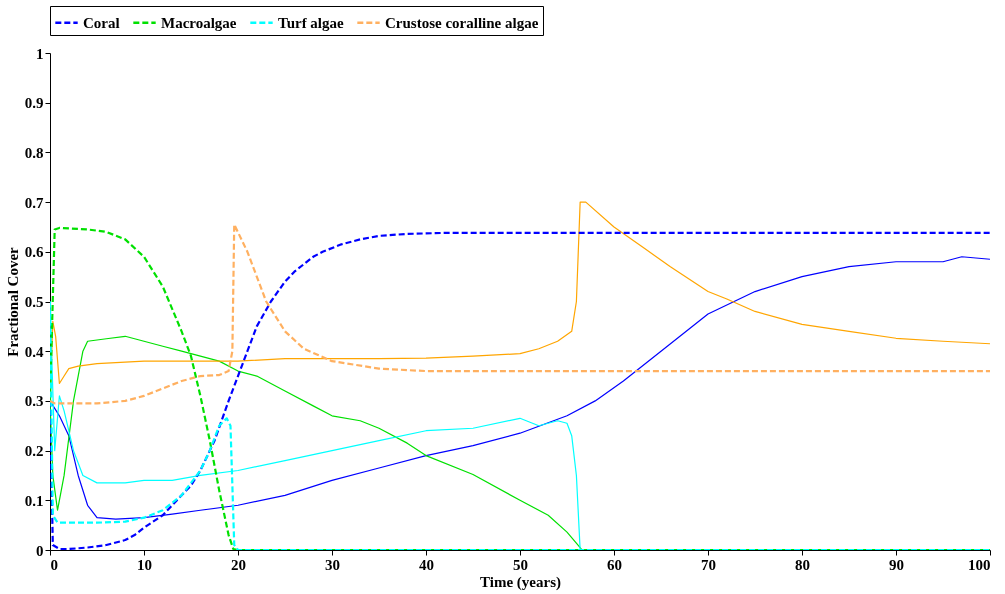 Image resolution: width=1005 pixels, height=594 pixels. I want to click on x-tick-label: 70, so click(708, 564).